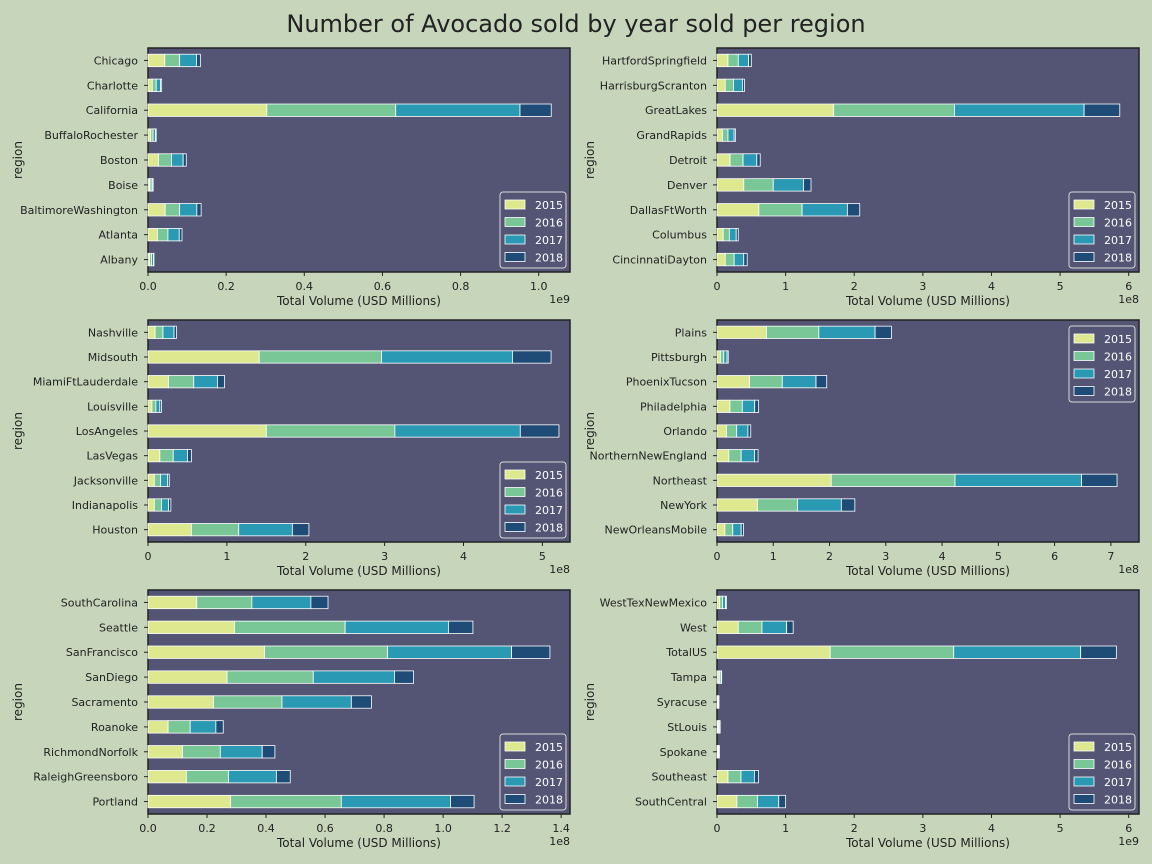  I want to click on bar-2018-PhoenixTucson, so click(821, 382).